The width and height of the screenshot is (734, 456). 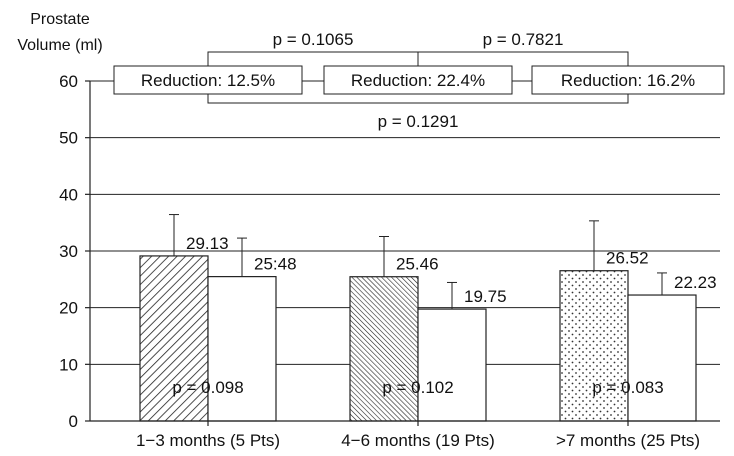 I want to click on within-group-p-1: p = 0.102, so click(x=417, y=387).